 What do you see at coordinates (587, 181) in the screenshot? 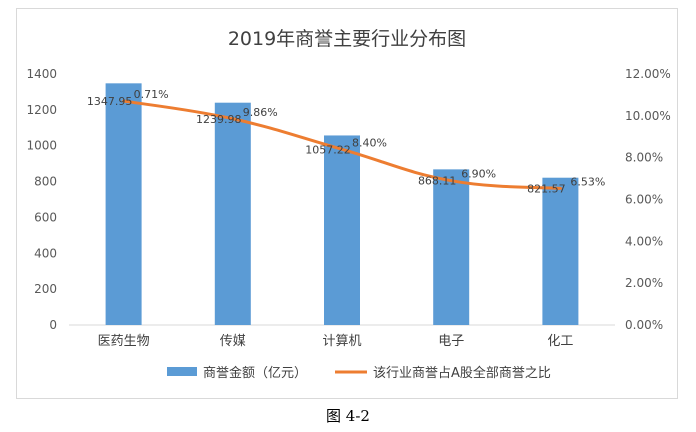
I see `line-value-label: 6.53%` at bounding box center [587, 181].